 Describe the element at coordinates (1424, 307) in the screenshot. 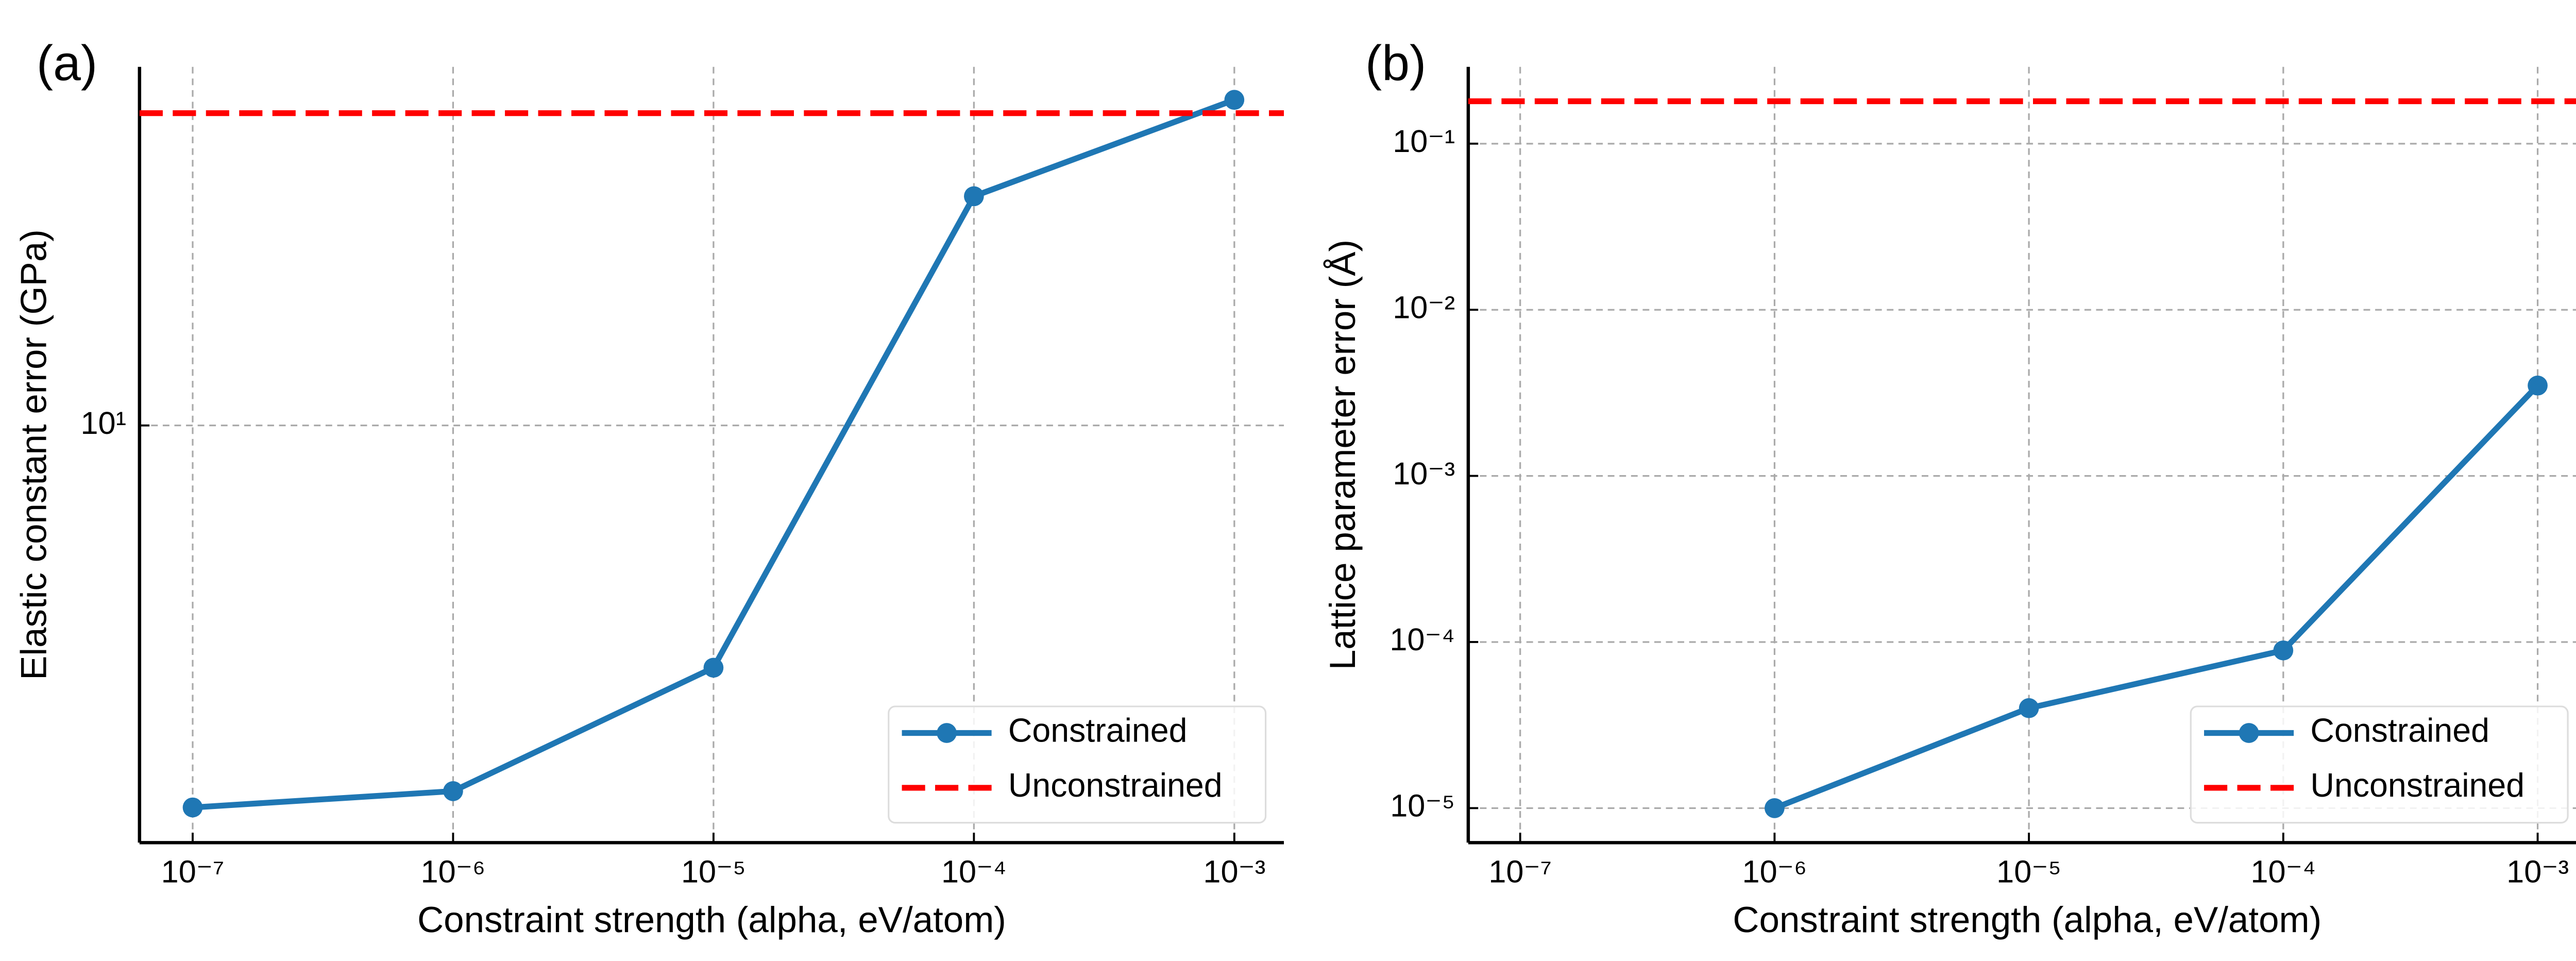

I see `y-tick-label: 10⁻²` at that location.